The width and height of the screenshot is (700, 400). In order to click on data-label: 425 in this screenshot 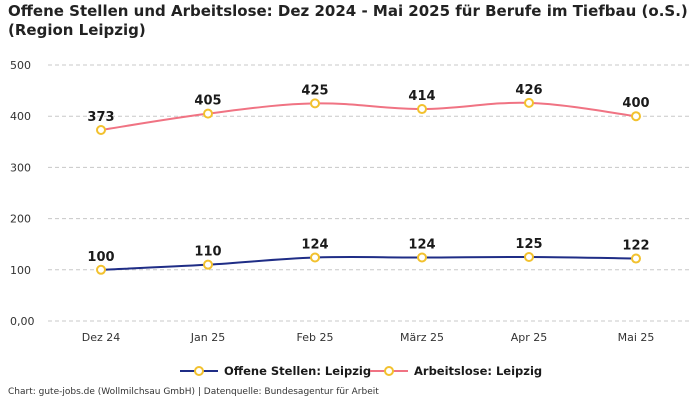, I will do `click(314, 90)`.